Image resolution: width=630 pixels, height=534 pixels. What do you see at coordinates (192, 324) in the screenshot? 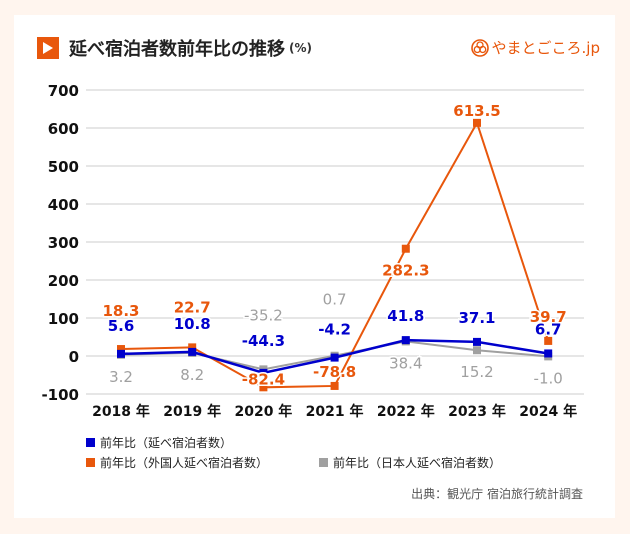
I see `data-label-total: 10.8` at bounding box center [192, 324].